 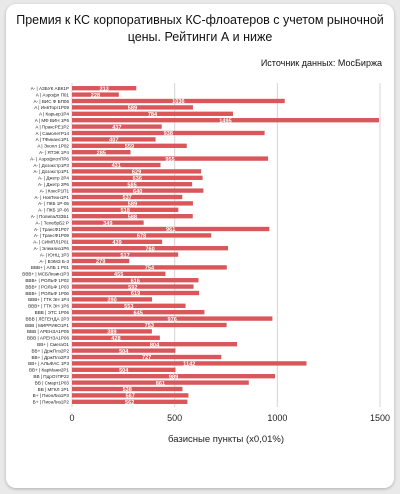 I want to click on x-tick-label: 500, so click(x=174, y=418).